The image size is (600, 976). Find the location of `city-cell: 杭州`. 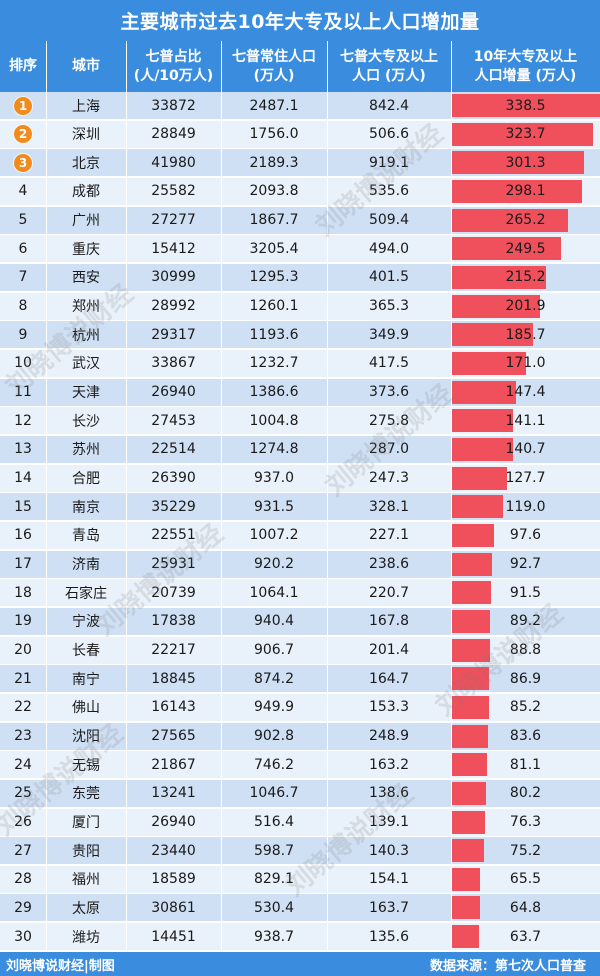

city-cell: 杭州 is located at coordinates (86, 335).